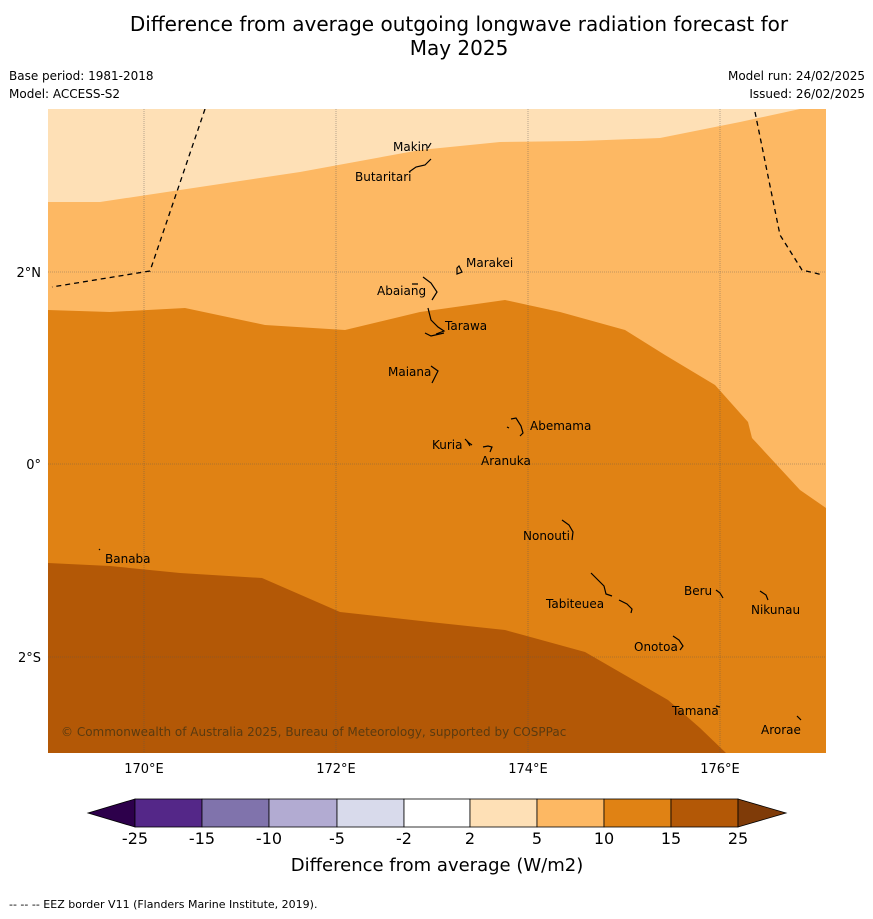  I want to click on model-name: Model: ACCESS-S2, so click(65, 94).